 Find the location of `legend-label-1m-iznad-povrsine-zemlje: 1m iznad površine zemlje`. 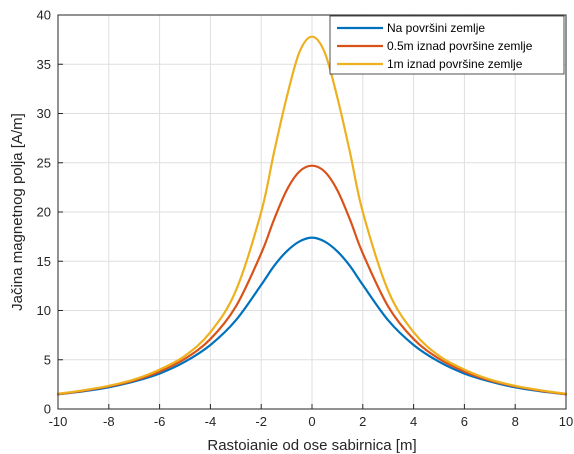

legend-label-1m-iznad-povrsine-zemlje: 1m iznad površine zemlje is located at coordinates (455, 64).